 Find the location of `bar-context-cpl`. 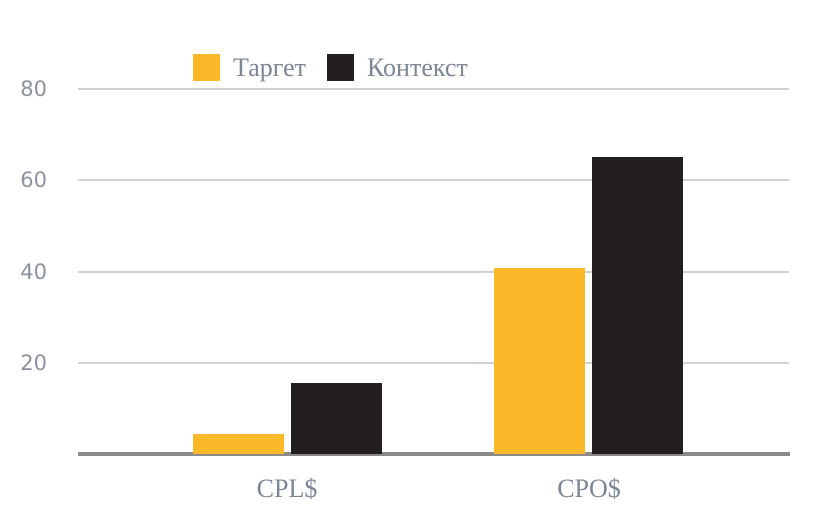

bar-context-cpl is located at coordinates (336, 418).